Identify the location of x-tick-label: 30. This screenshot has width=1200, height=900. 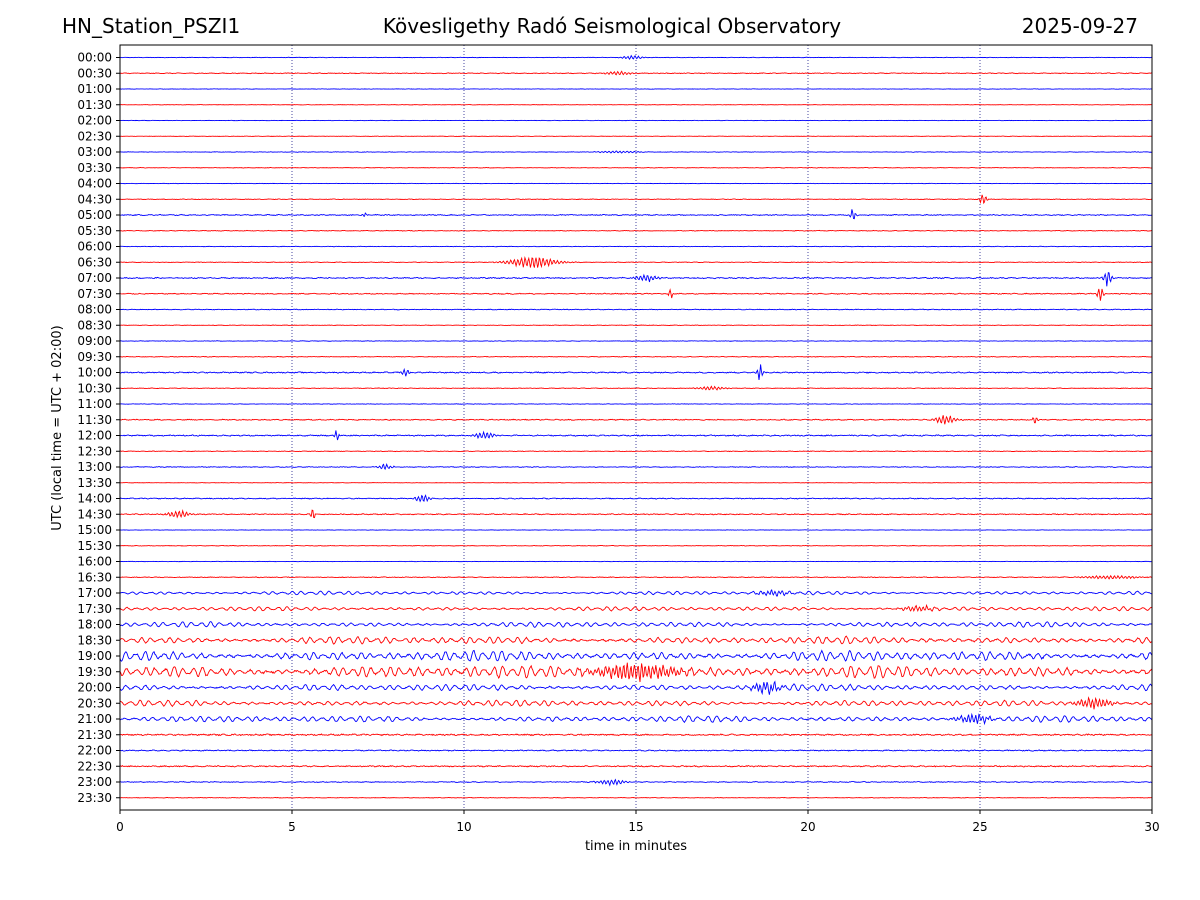
(1151, 827).